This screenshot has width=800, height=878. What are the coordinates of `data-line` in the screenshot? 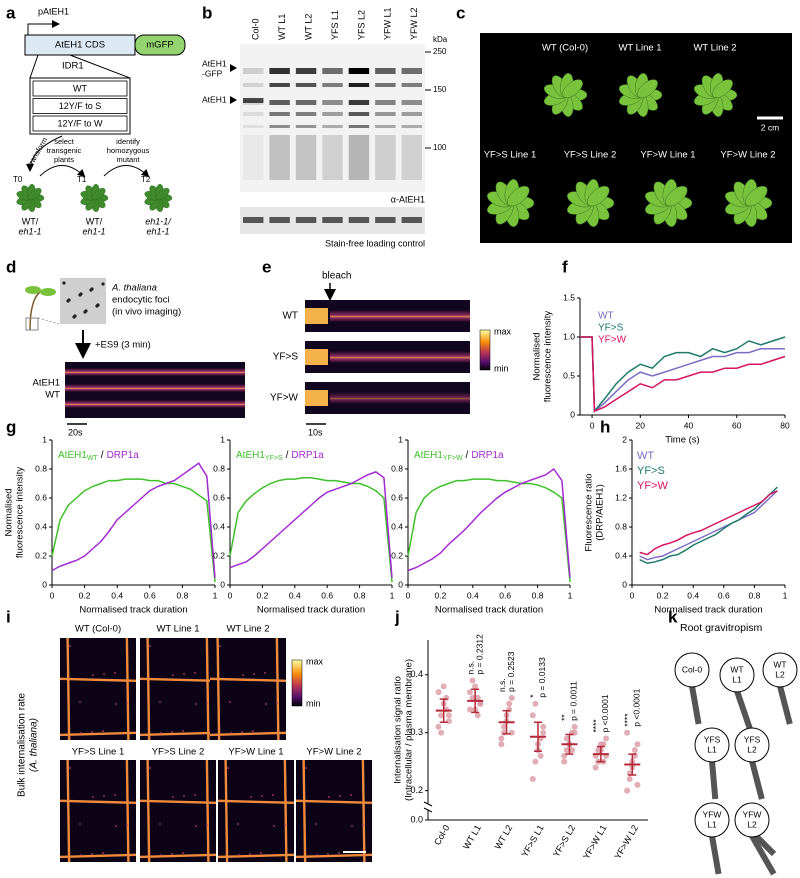 It's located at (682, 374).